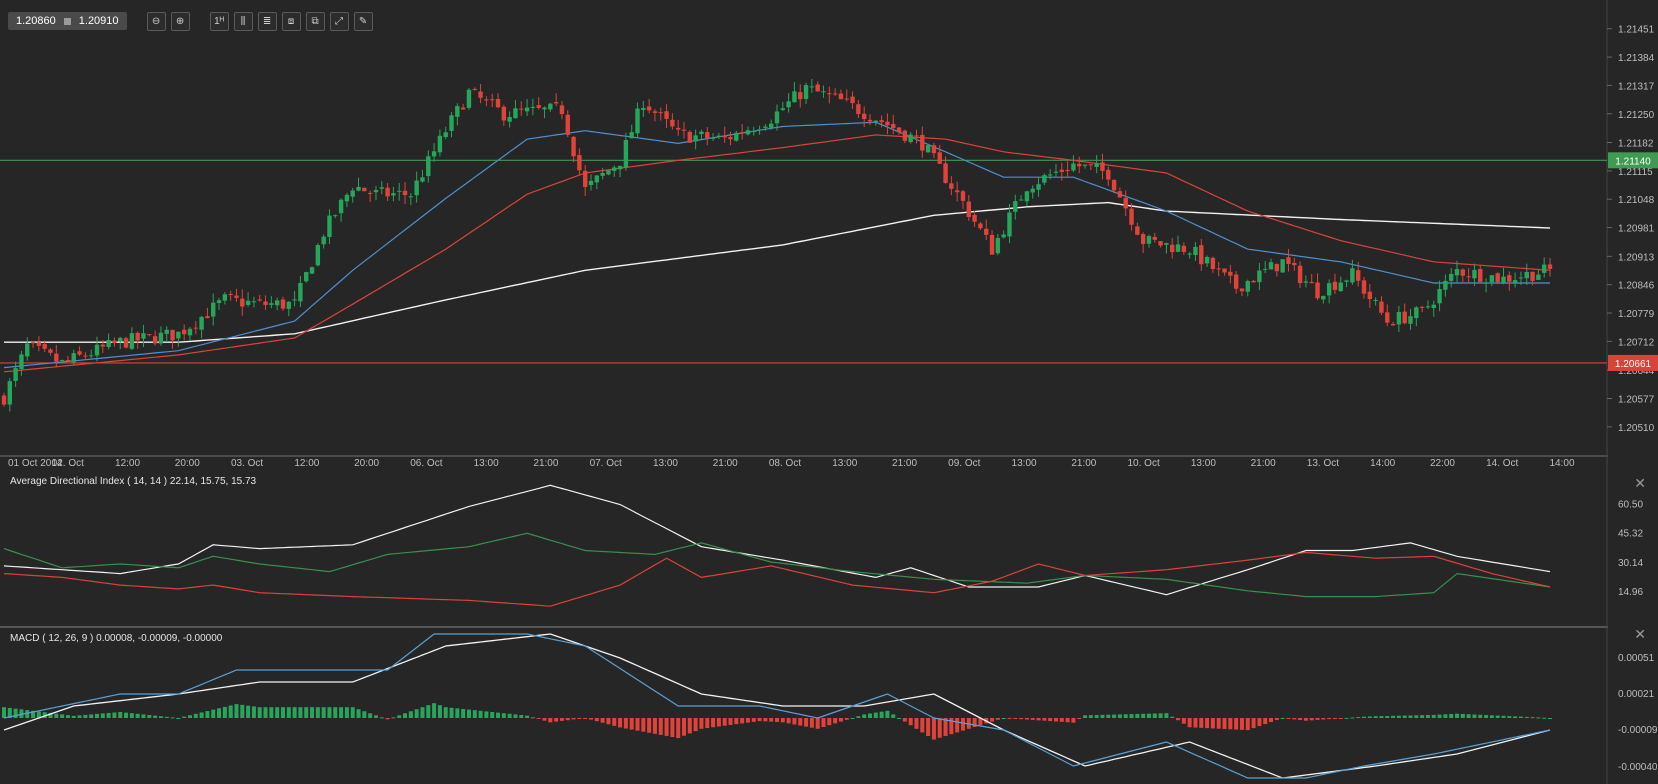  I want to click on chart-settings-icon: ⧈, so click(291, 21).